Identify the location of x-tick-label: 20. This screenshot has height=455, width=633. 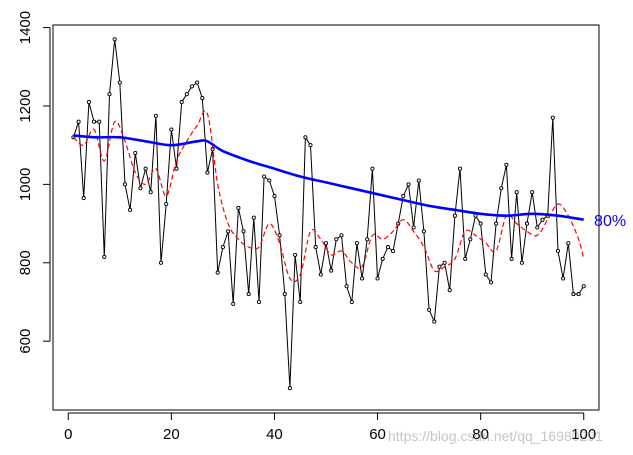
(171, 434).